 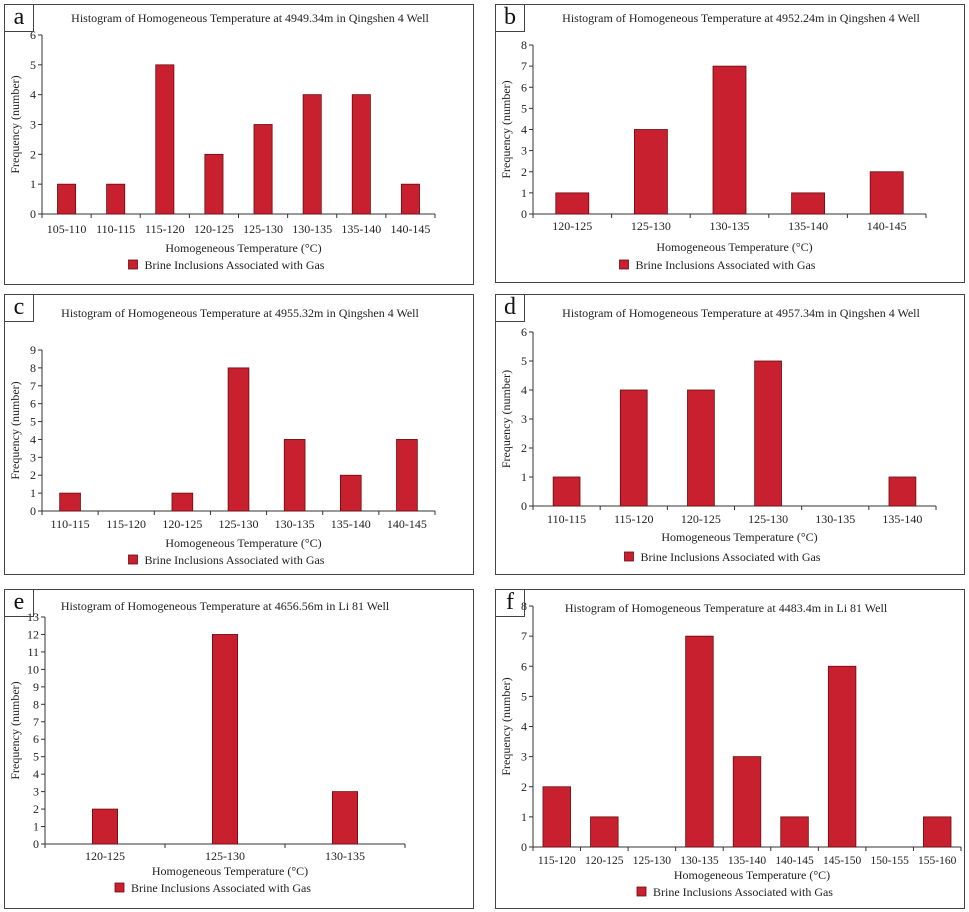 What do you see at coordinates (19, 18) in the screenshot?
I see `panel-letter-a: a` at bounding box center [19, 18].